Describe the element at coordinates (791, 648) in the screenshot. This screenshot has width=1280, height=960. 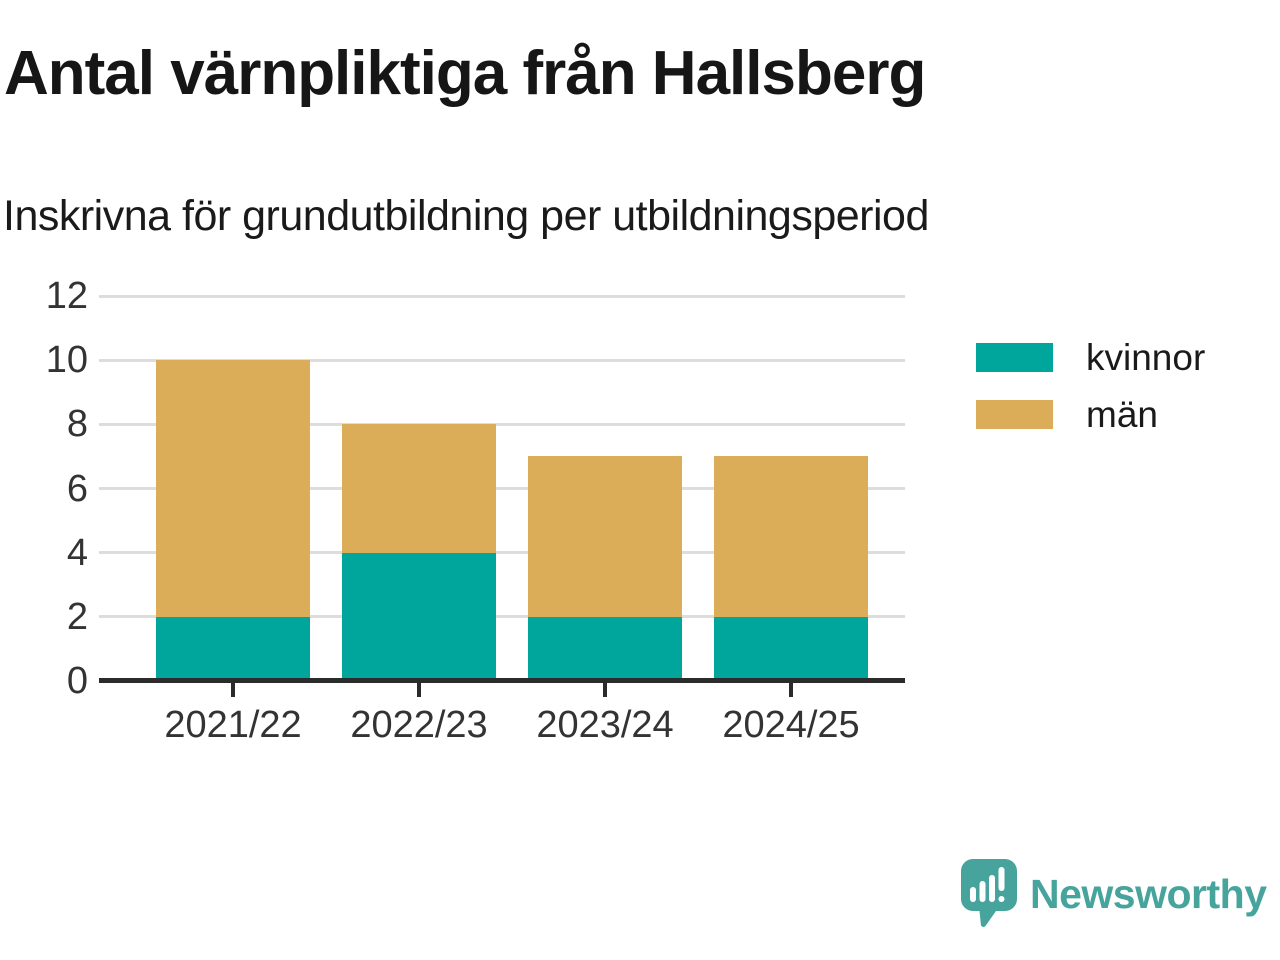
I see `bar-2024/25-kvinnor` at that location.